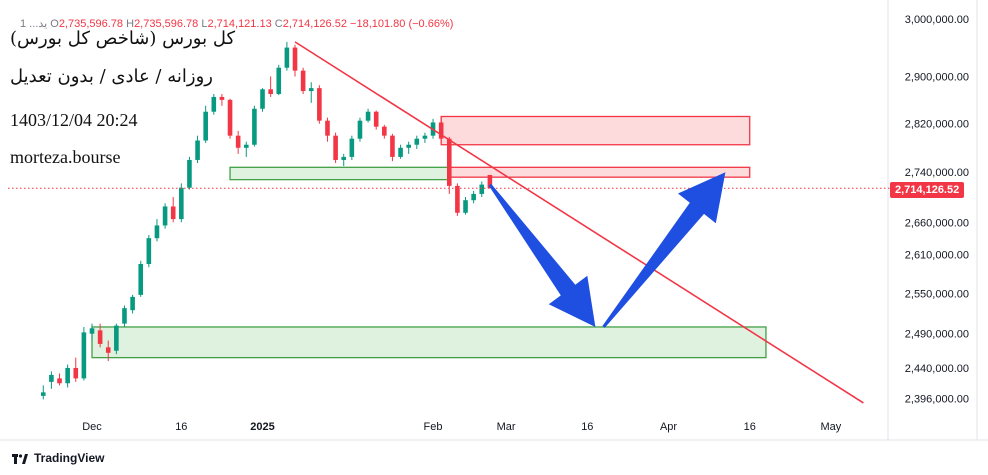 This screenshot has height=475, width=988. What do you see at coordinates (664, 250) in the screenshot?
I see `arrow-up` at bounding box center [664, 250].